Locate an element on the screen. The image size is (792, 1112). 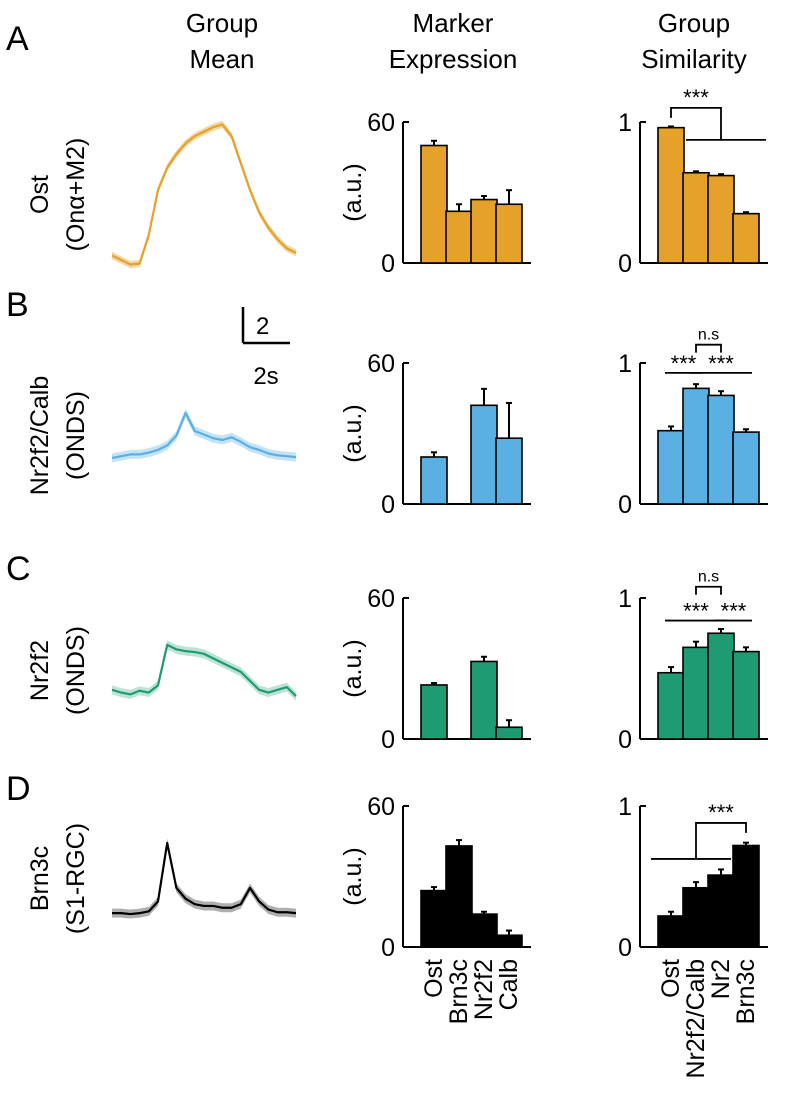
col-title-similarity-2: Similarity is located at coordinates (693, 59).